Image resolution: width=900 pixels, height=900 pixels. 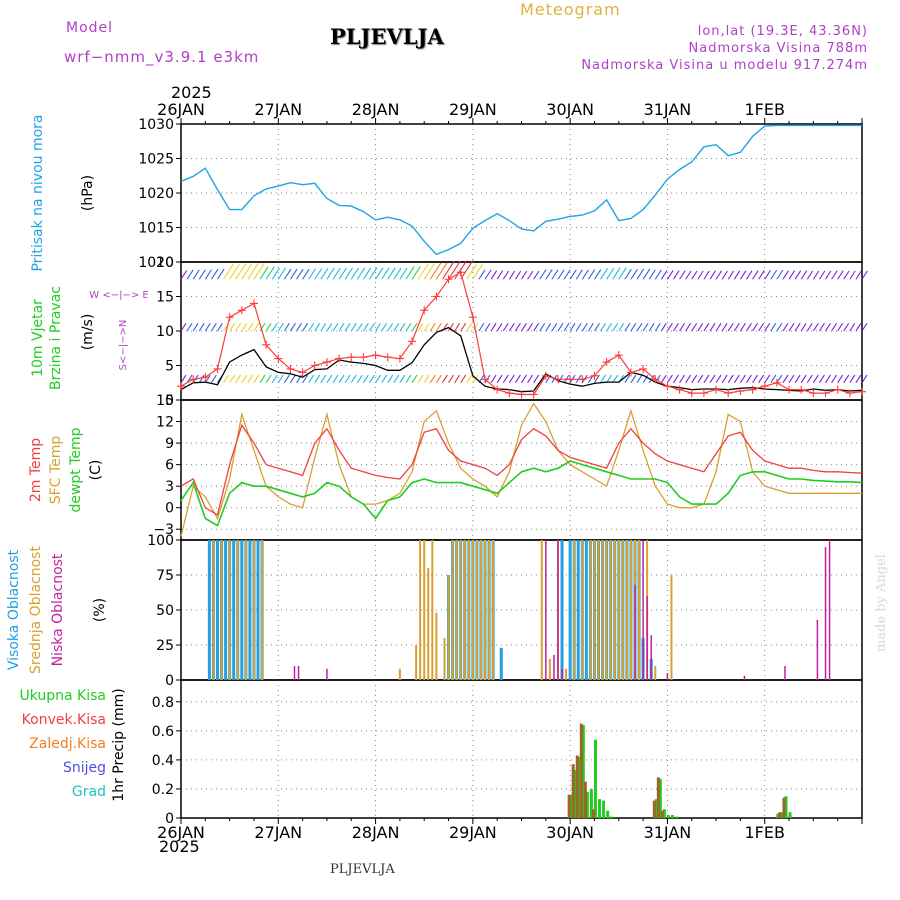 What do you see at coordinates (473, 109) in the screenshot?
I see `x-axis-top-label: 29JAN` at bounding box center [473, 109].